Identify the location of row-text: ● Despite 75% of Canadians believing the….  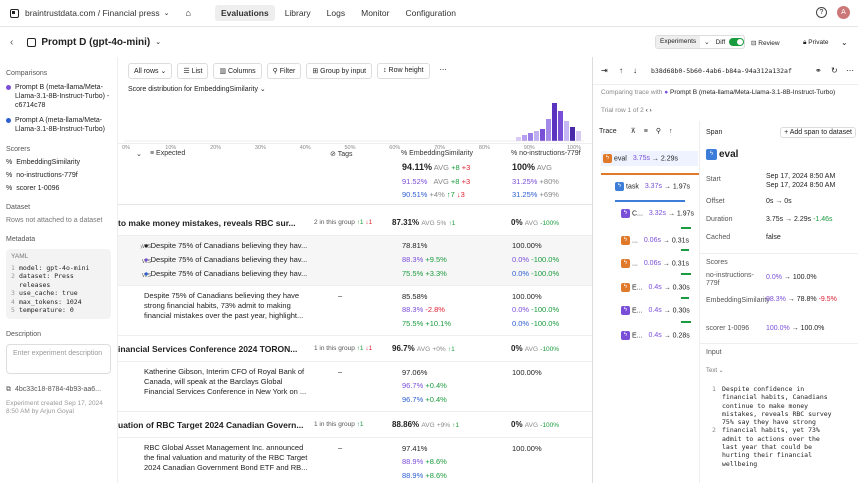
(225, 260).